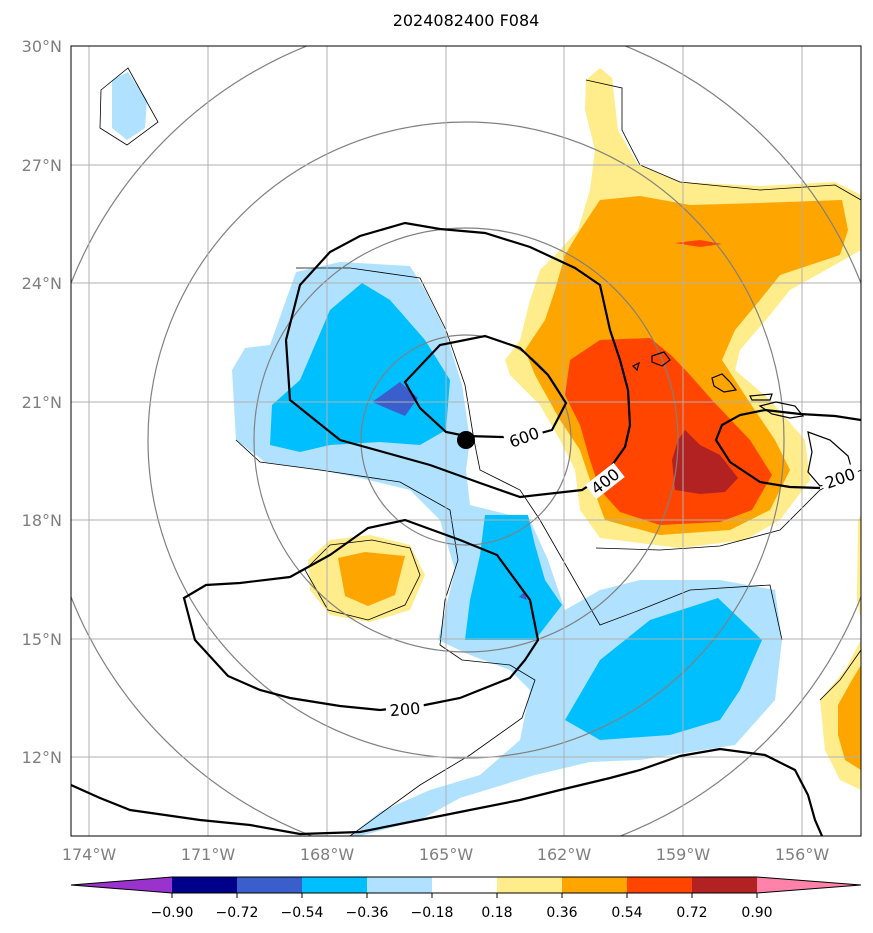 This screenshot has width=873, height=933. Describe the element at coordinates (395, 399) in the screenshot. I see `negative-shading-strong` at that location.